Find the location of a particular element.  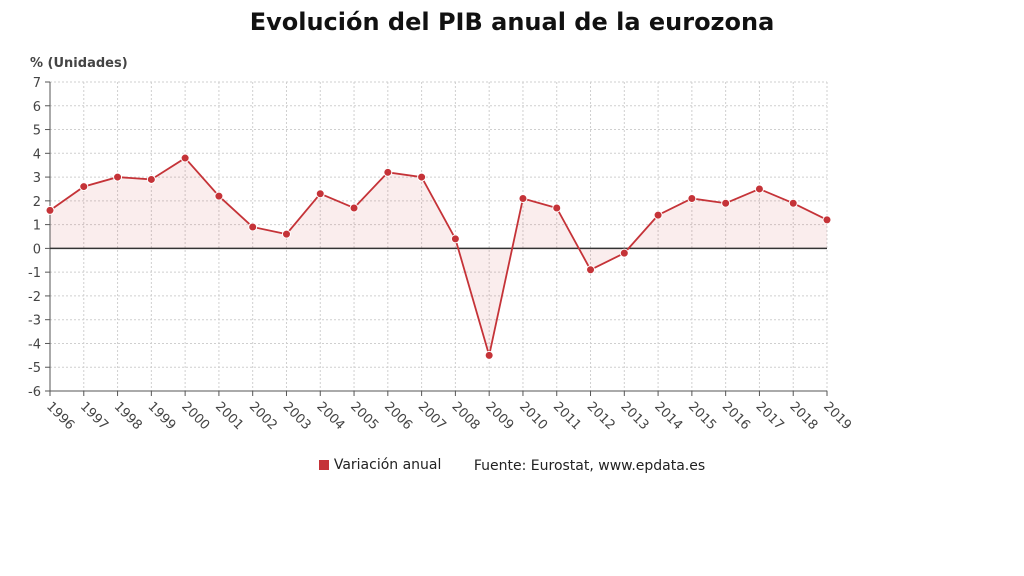

x-tick-label: 2009 is located at coordinates (499, 416).